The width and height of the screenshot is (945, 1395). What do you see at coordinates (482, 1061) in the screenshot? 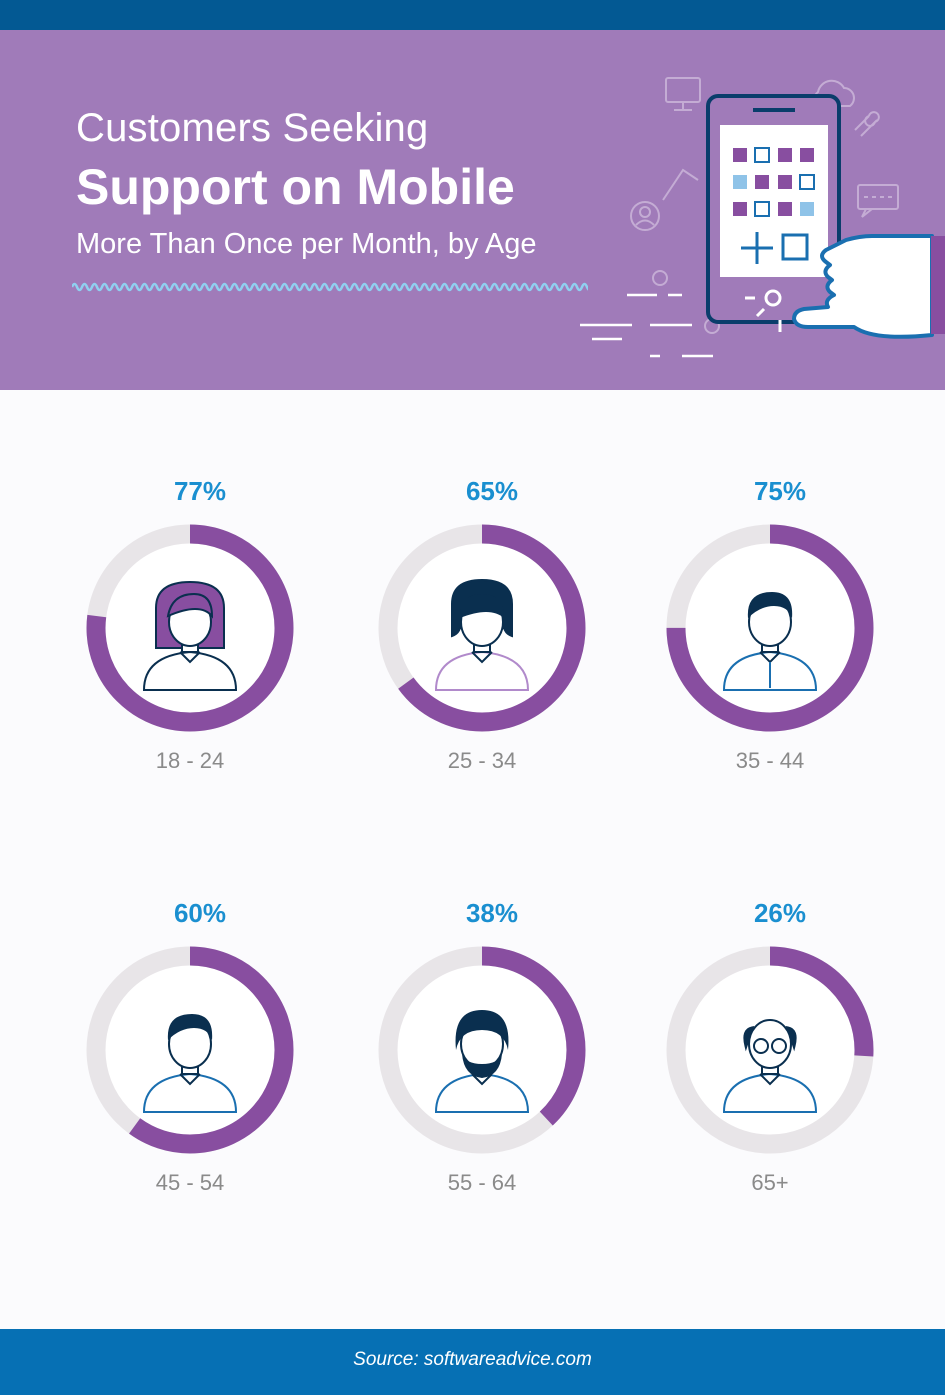
I see `bearded-man-icon` at bounding box center [482, 1061].